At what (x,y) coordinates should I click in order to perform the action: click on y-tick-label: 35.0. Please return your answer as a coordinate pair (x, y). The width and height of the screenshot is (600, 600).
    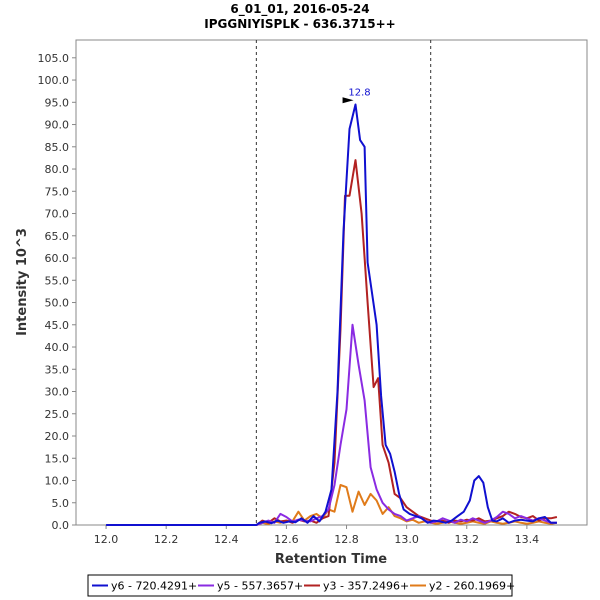
    Looking at the image, I should click on (57, 369).